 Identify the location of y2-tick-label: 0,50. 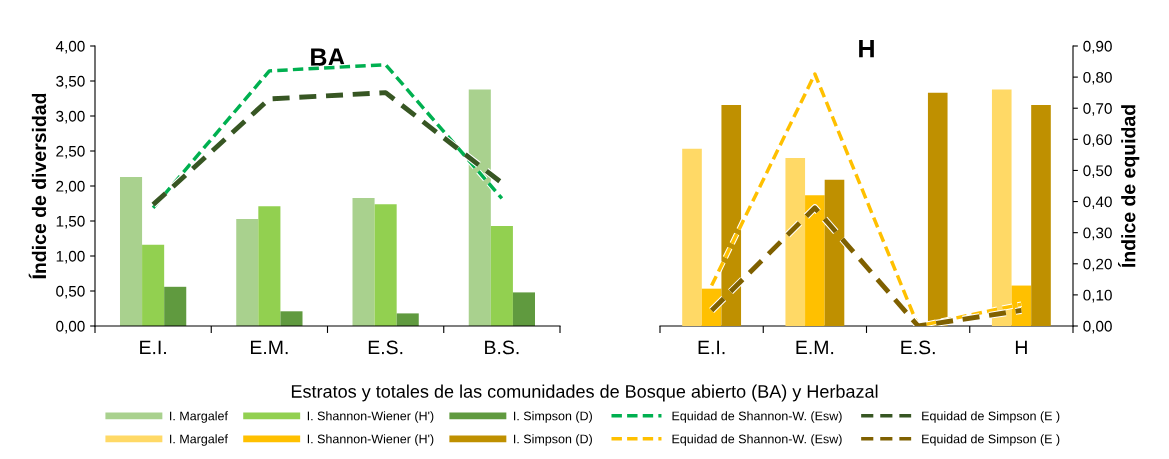
(1097, 171).